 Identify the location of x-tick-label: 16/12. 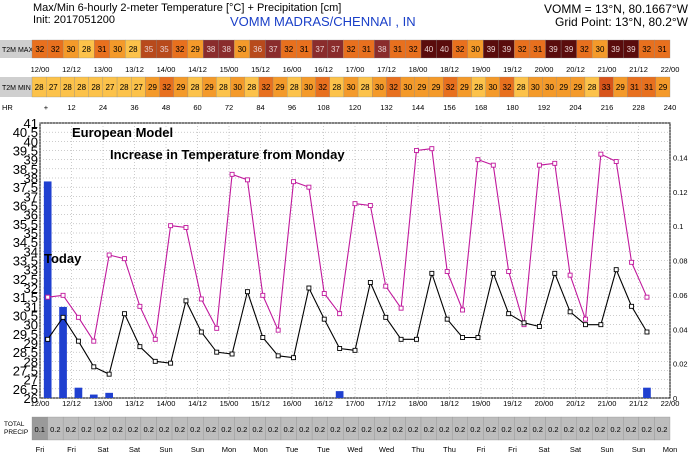
(323, 403).